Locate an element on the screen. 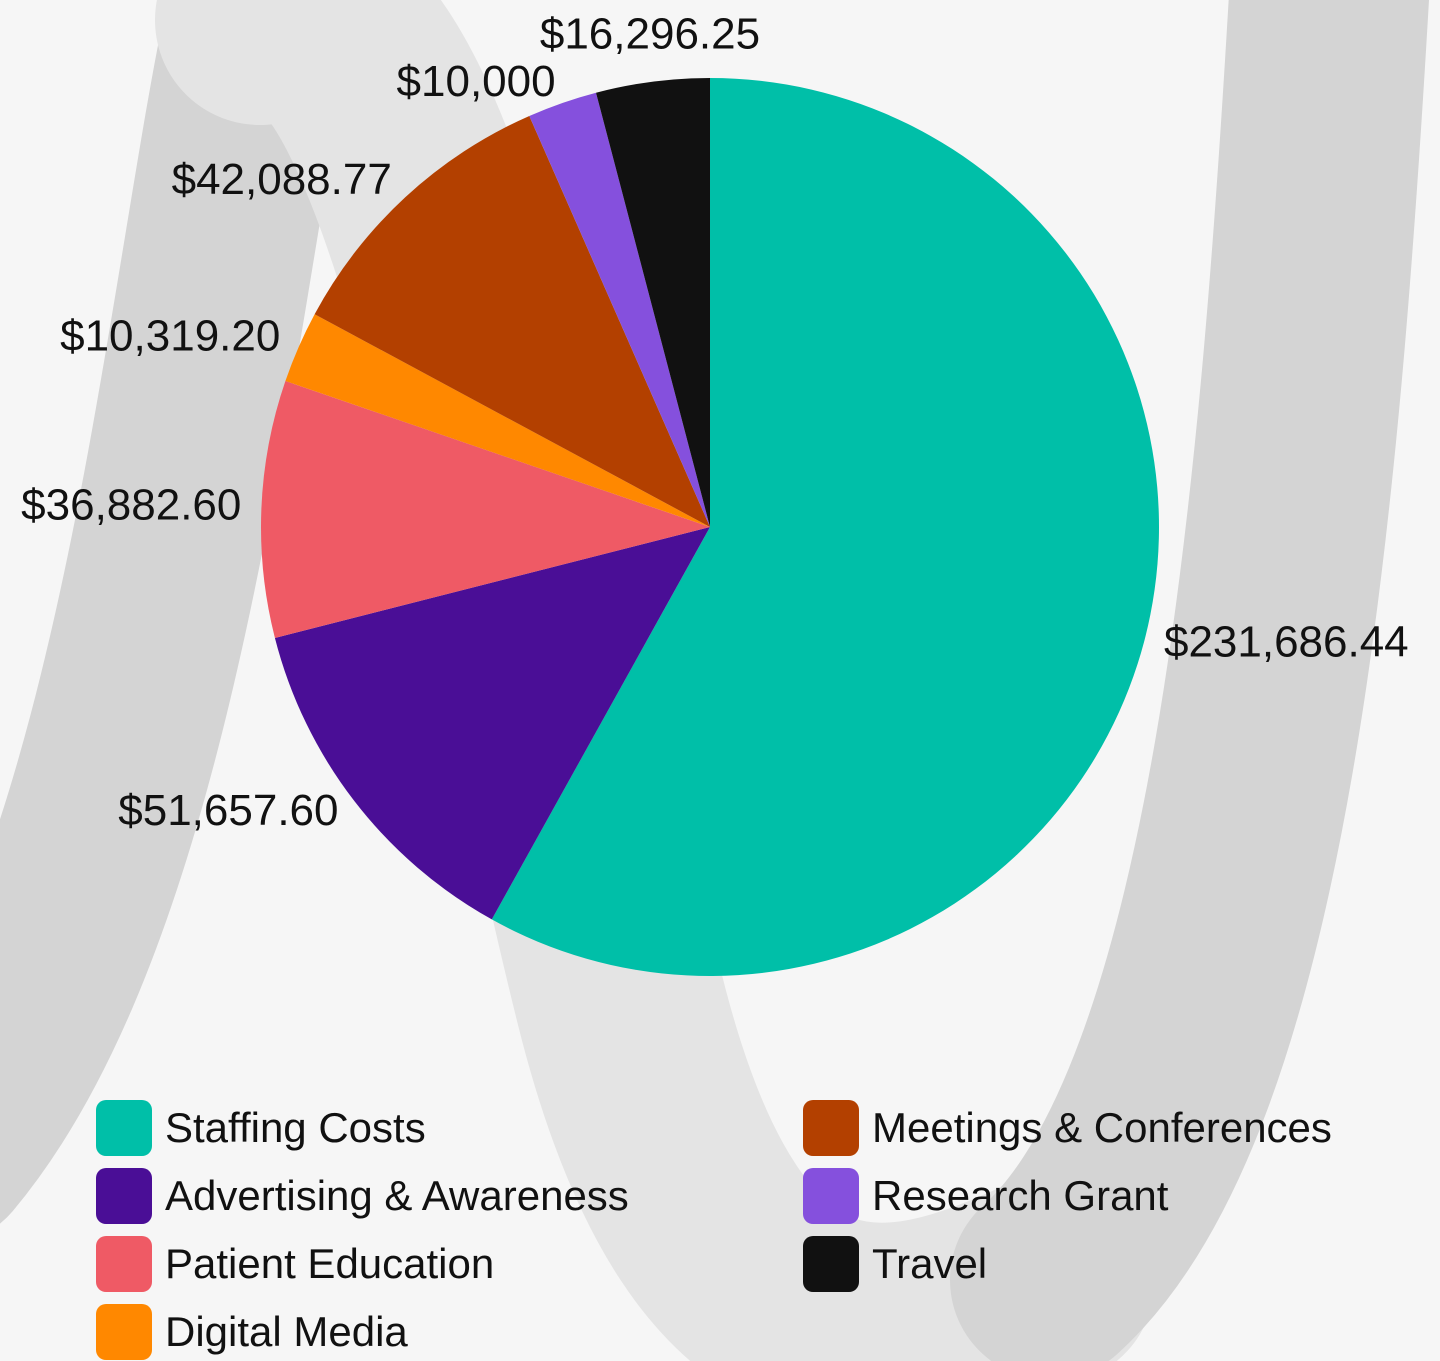 The image size is (1440, 1361). legend-label: Research Grant is located at coordinates (1020, 1195).